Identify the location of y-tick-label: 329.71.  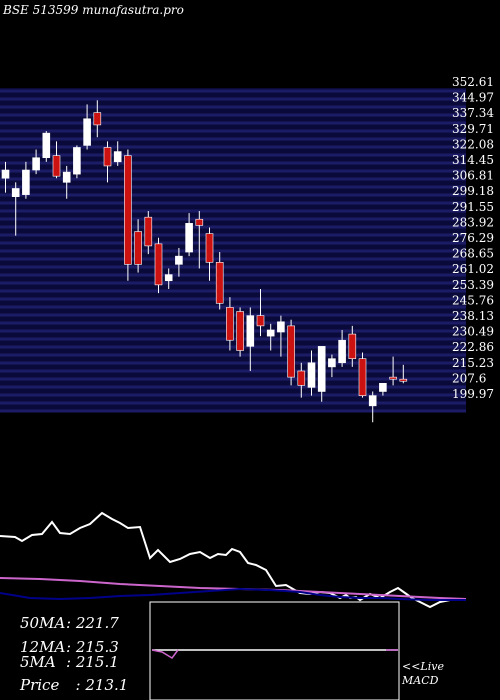
(473, 129).